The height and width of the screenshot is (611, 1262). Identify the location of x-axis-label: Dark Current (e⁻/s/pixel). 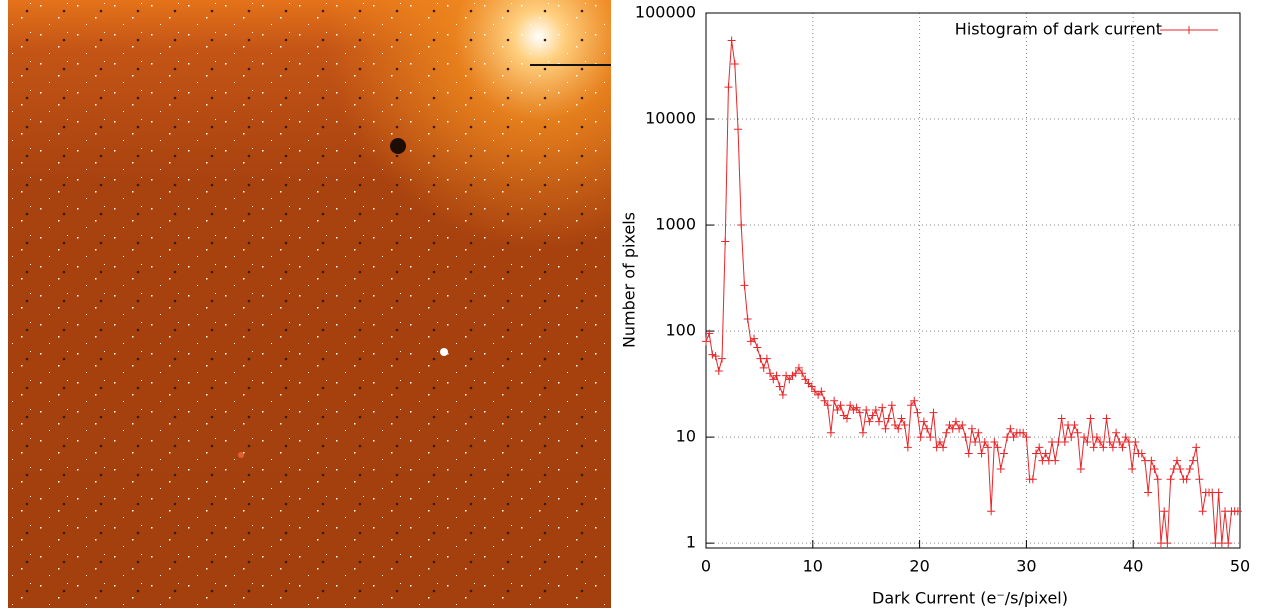
(970, 598).